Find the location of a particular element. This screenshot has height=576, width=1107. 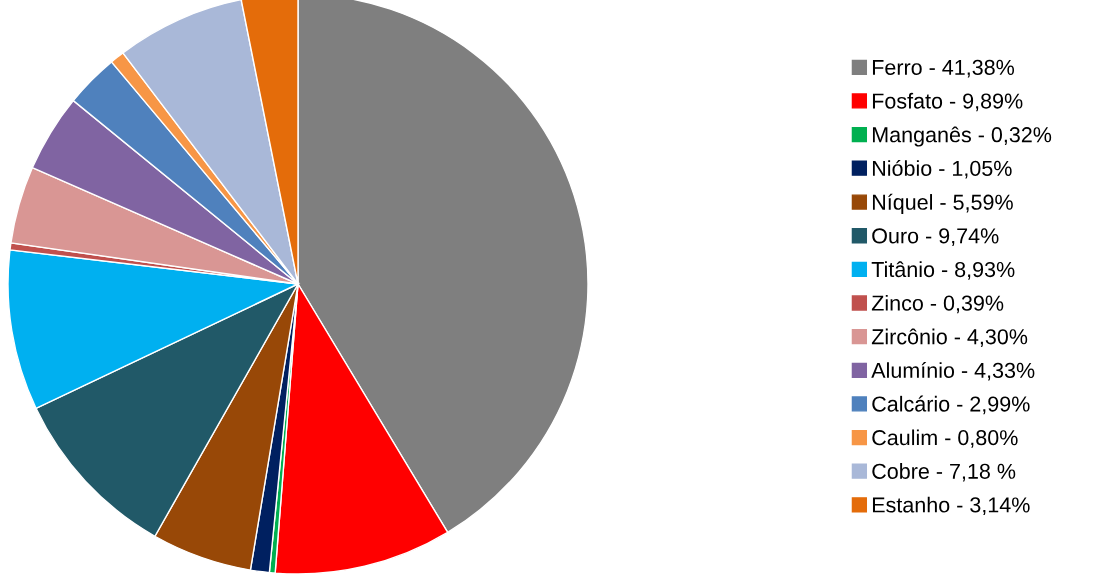

legend-label: Titânio - 8,93% is located at coordinates (943, 270).